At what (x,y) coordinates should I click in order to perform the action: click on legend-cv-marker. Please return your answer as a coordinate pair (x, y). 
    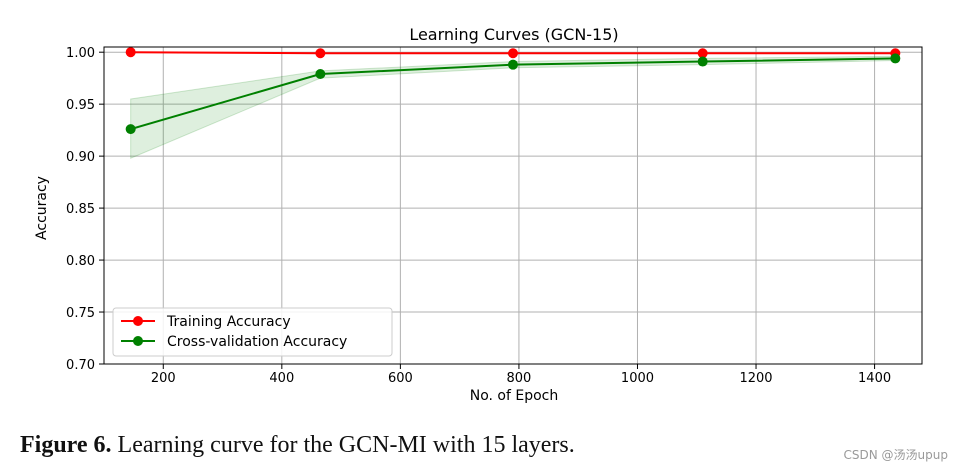
    Looking at the image, I should click on (138, 341).